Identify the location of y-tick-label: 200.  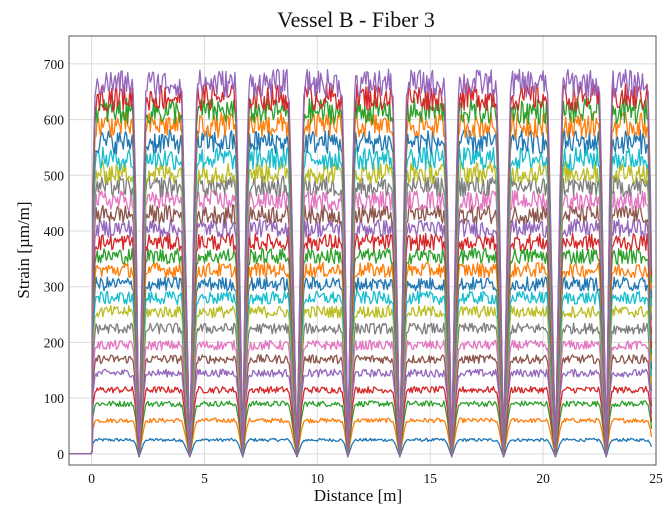
(54, 342).